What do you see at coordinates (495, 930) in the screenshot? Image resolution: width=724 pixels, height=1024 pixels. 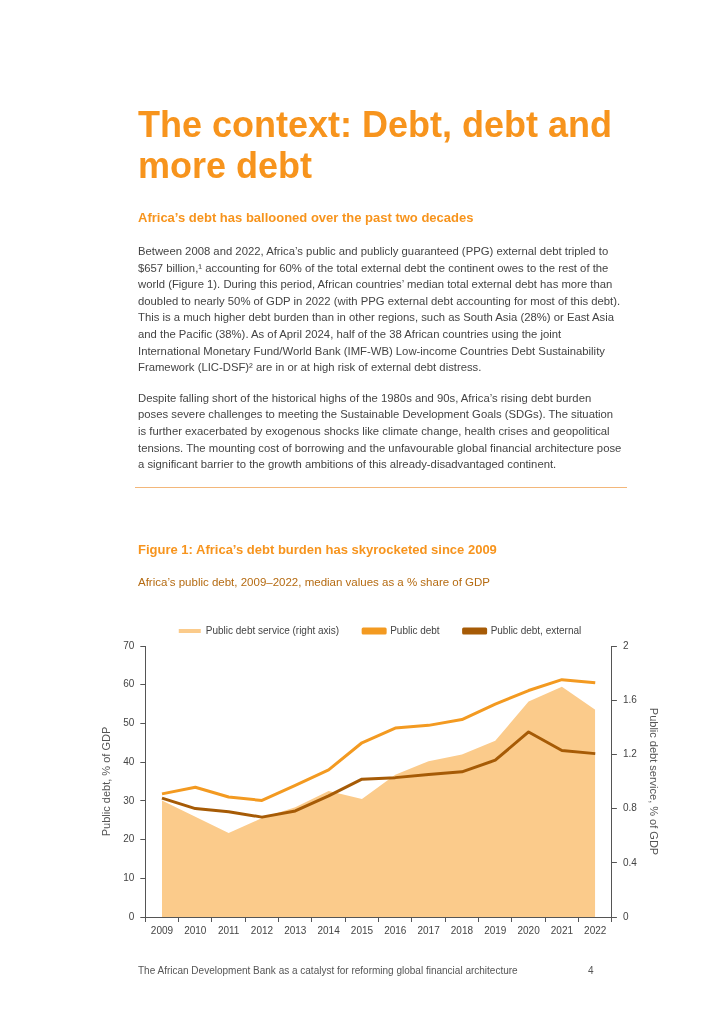 I see `x-tick-label: 2019` at bounding box center [495, 930].